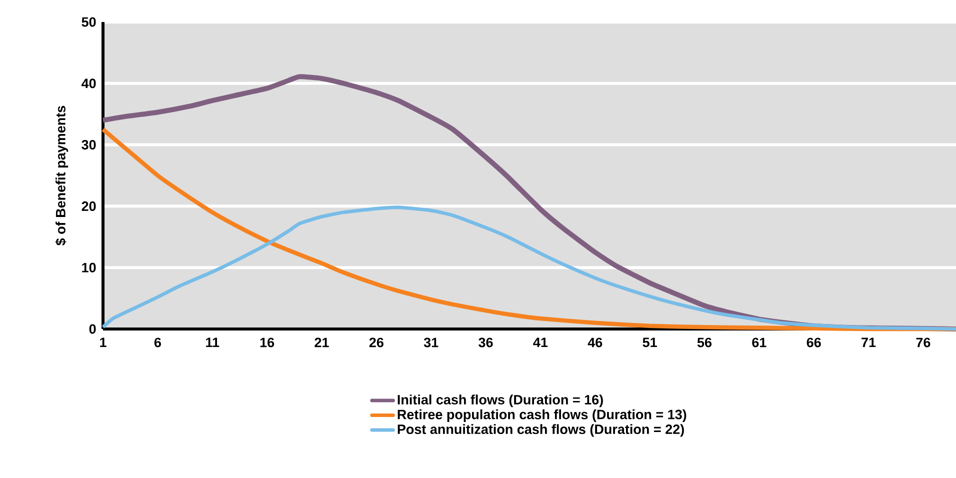  What do you see at coordinates (431, 343) in the screenshot?
I see `x-tick-label: 31` at bounding box center [431, 343].